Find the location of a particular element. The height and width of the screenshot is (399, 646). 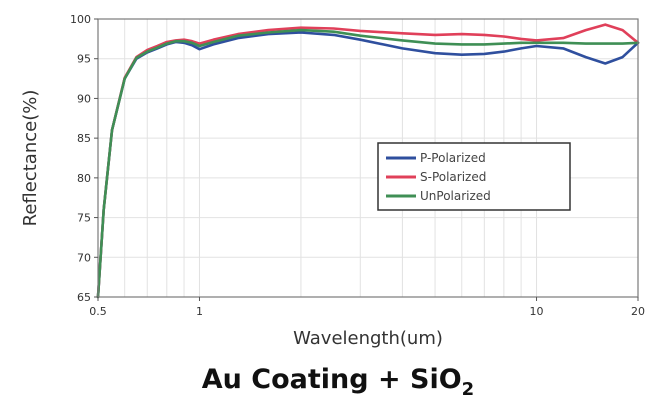

y-axis-title: Reflectance(%) is located at coordinates (30, 158).